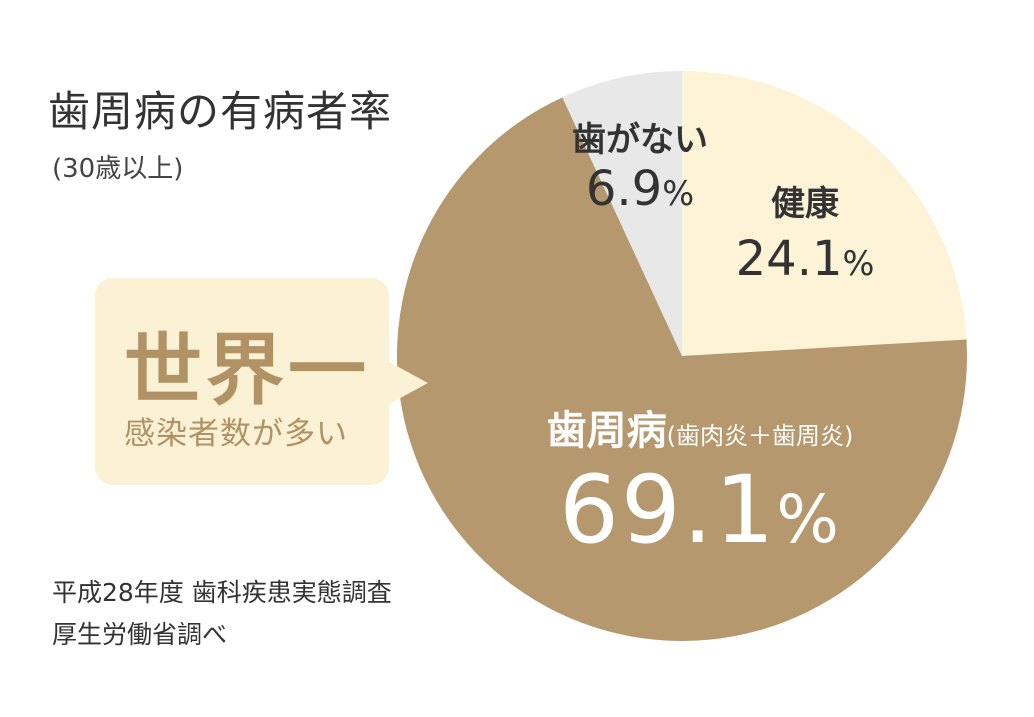  I want to click on callout-pointer, so click(404, 383).